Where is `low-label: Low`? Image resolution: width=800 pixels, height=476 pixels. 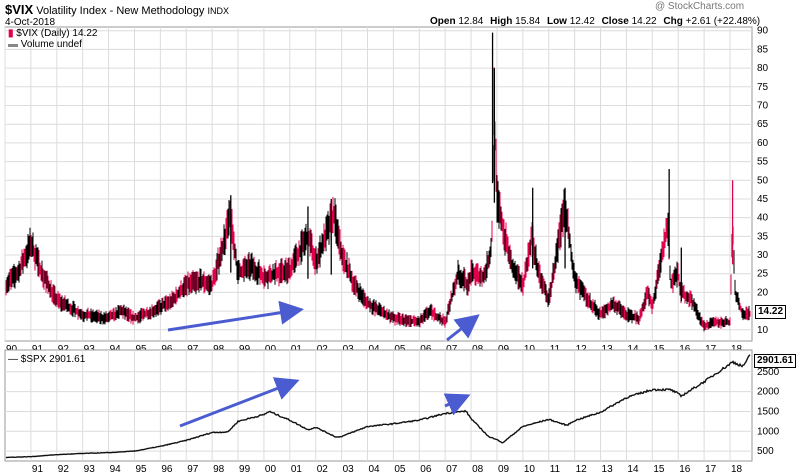
low-label: Low is located at coordinates (556, 21).